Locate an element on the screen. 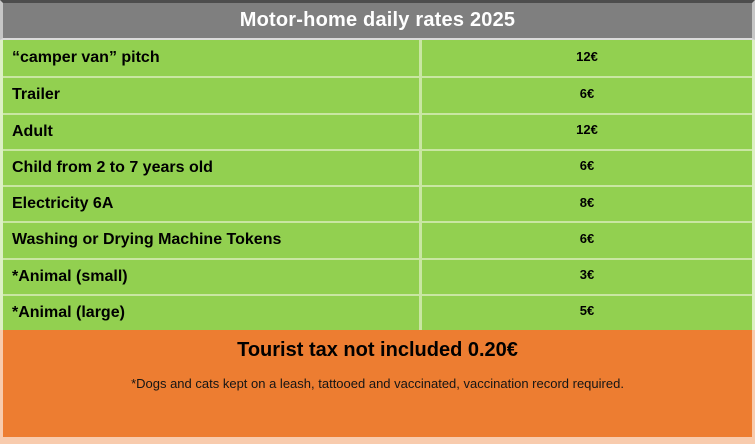 This screenshot has width=755, height=444. rate-price: 3€ is located at coordinates (585, 276).